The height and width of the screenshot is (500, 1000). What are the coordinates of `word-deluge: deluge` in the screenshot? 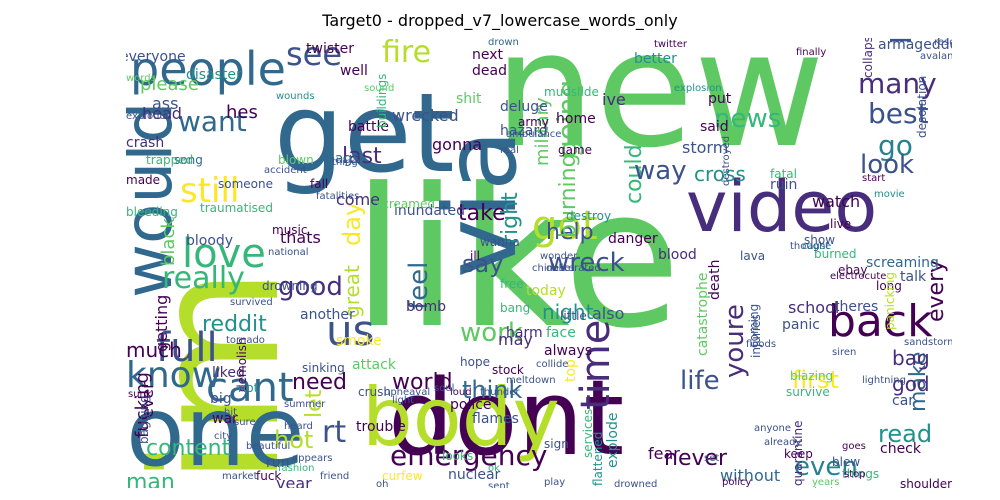 It's located at (524, 107).